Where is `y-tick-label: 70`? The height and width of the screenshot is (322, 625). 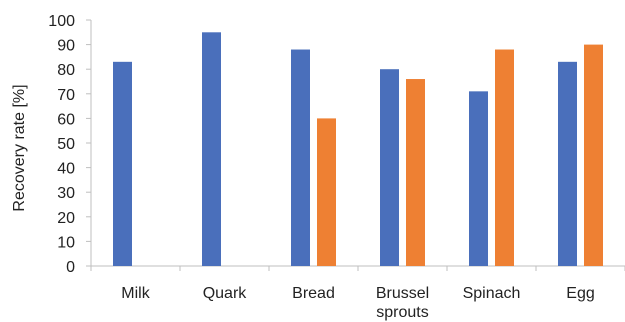 y-tick-label: 70 is located at coordinates (66, 95).